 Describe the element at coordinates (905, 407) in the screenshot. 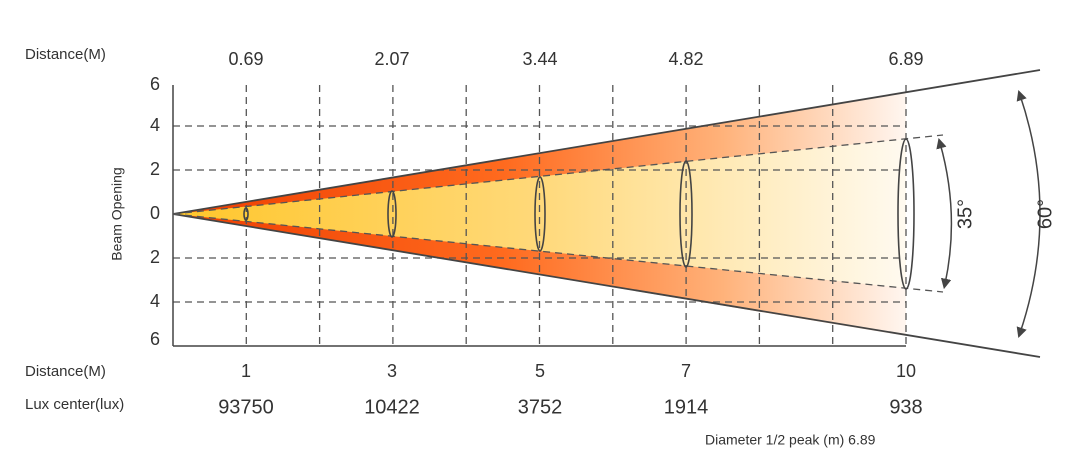

I see `lux-value: 938` at that location.